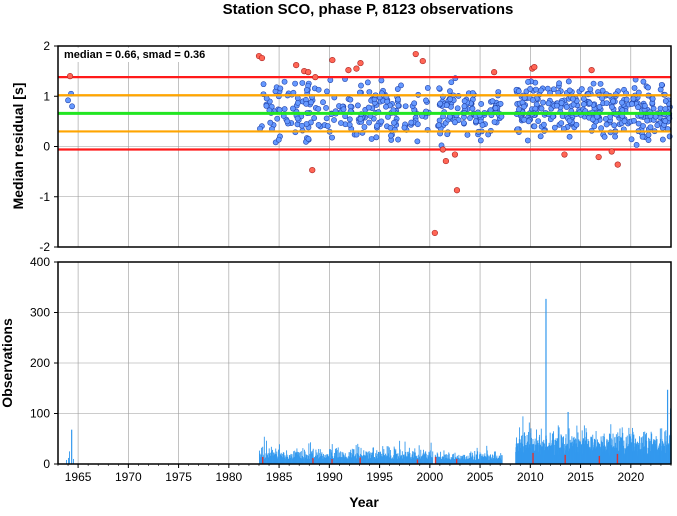  I want to click on observations-y-ticks: 0 100 200 300 400, so click(44, 363).